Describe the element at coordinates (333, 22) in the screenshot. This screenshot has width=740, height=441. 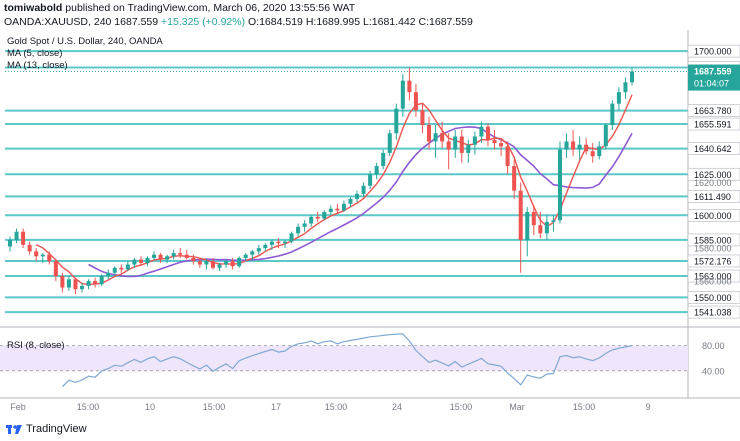
I see `high-value: H:1689.995` at that location.